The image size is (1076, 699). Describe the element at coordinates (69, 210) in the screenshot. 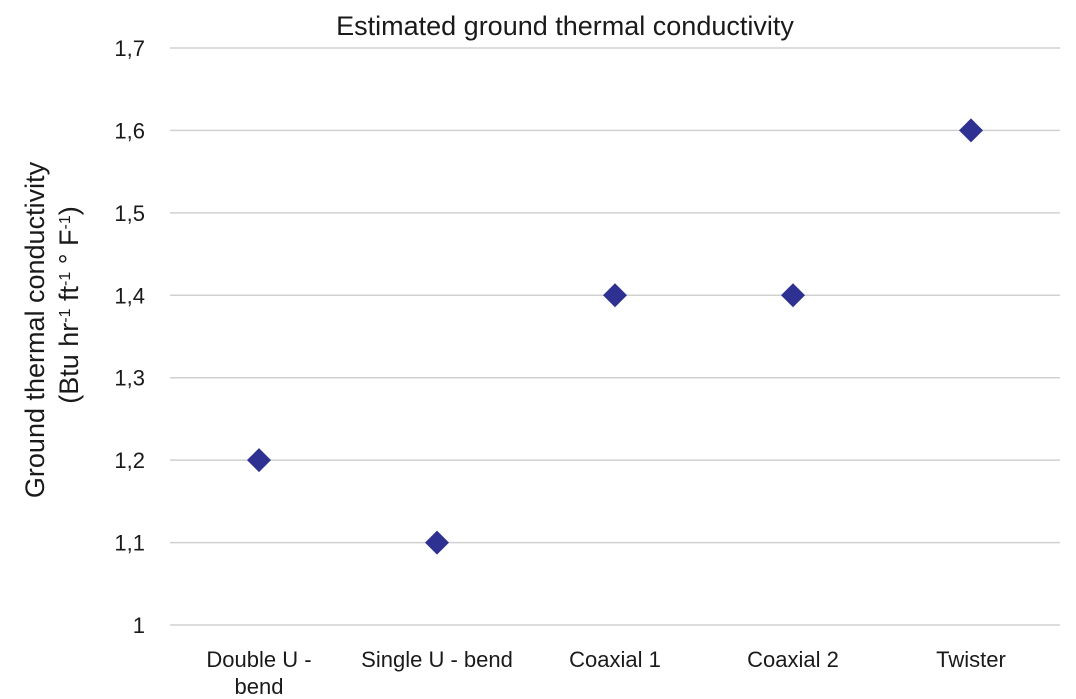

I see `y-axis-label-part: )` at that location.